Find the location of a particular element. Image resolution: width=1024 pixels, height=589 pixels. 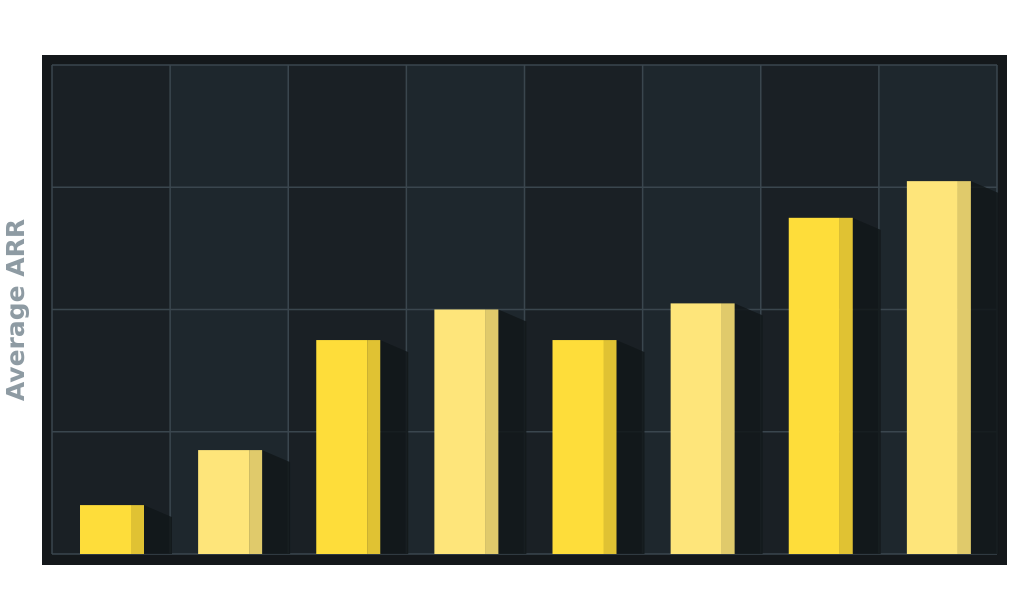

y-axis-label: Average ARR is located at coordinates (15, 310).